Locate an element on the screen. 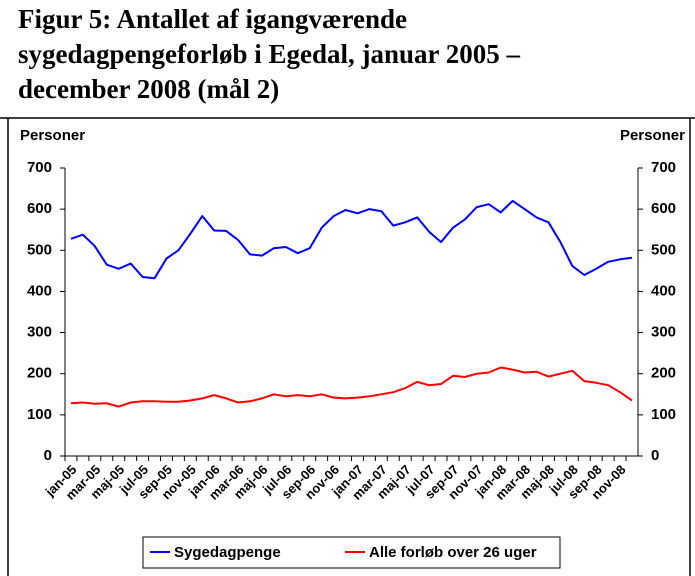 The width and height of the screenshot is (695, 576). y2-tick-label: 100 is located at coordinates (663, 414).